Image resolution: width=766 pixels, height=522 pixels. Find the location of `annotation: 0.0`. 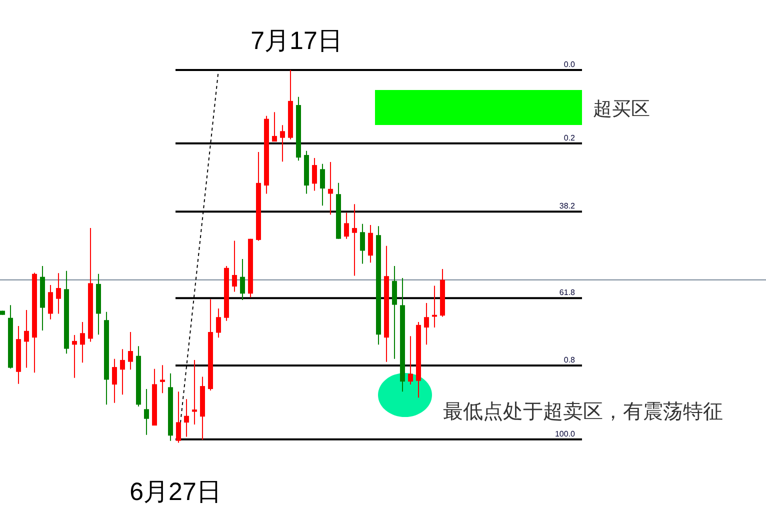

annotation: 0.0 is located at coordinates (570, 64).